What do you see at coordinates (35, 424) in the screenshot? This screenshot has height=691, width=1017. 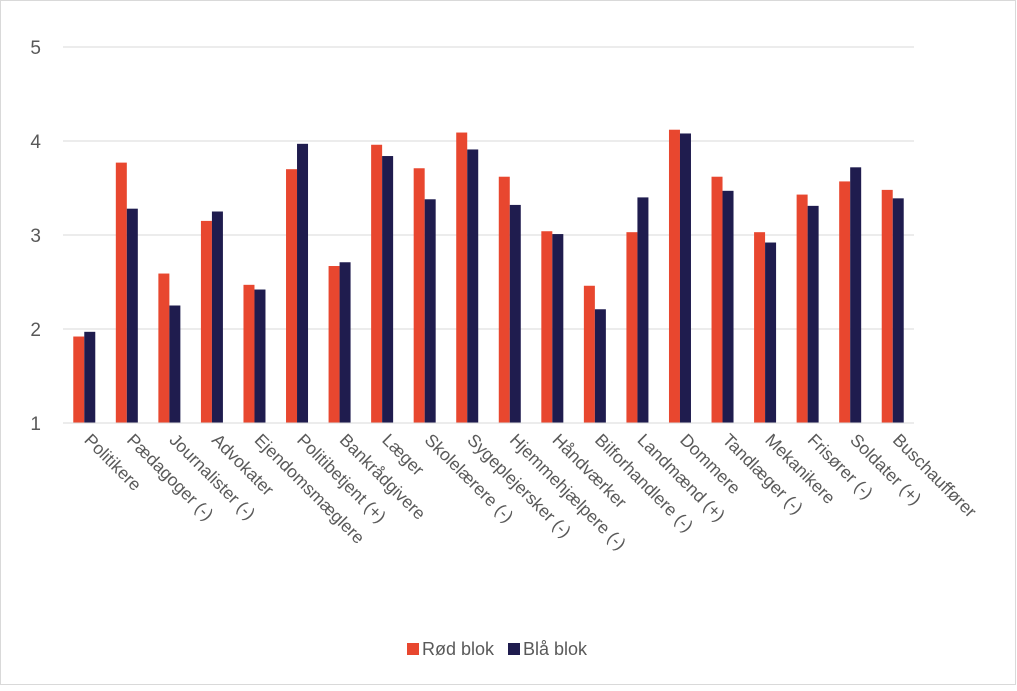 I see `y-tick-label: 1` at bounding box center [35, 424].